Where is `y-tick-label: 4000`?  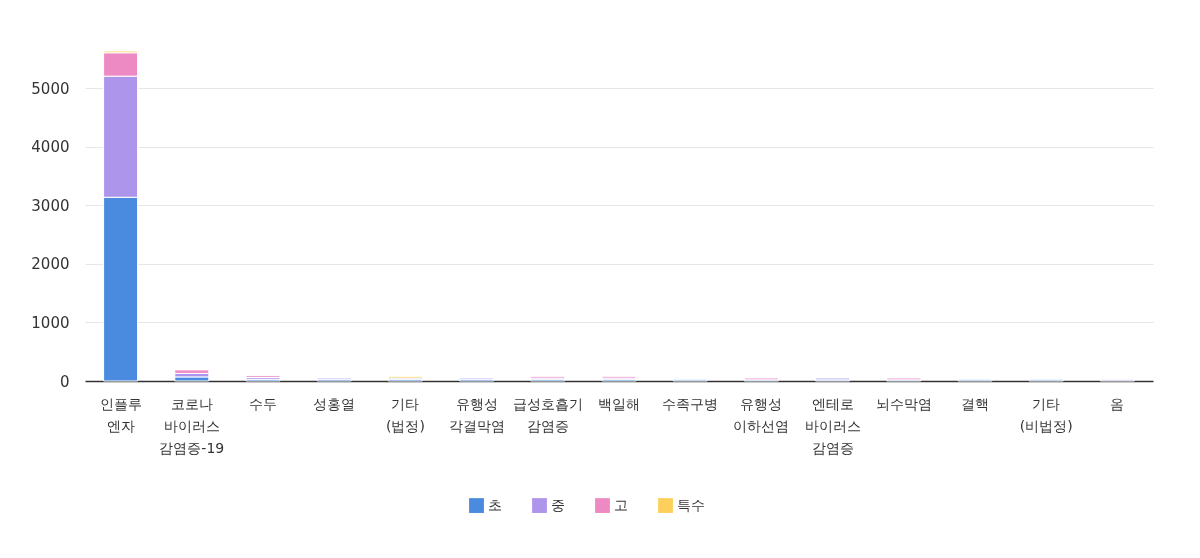
y-tick-label: 4000 is located at coordinates (50, 147).